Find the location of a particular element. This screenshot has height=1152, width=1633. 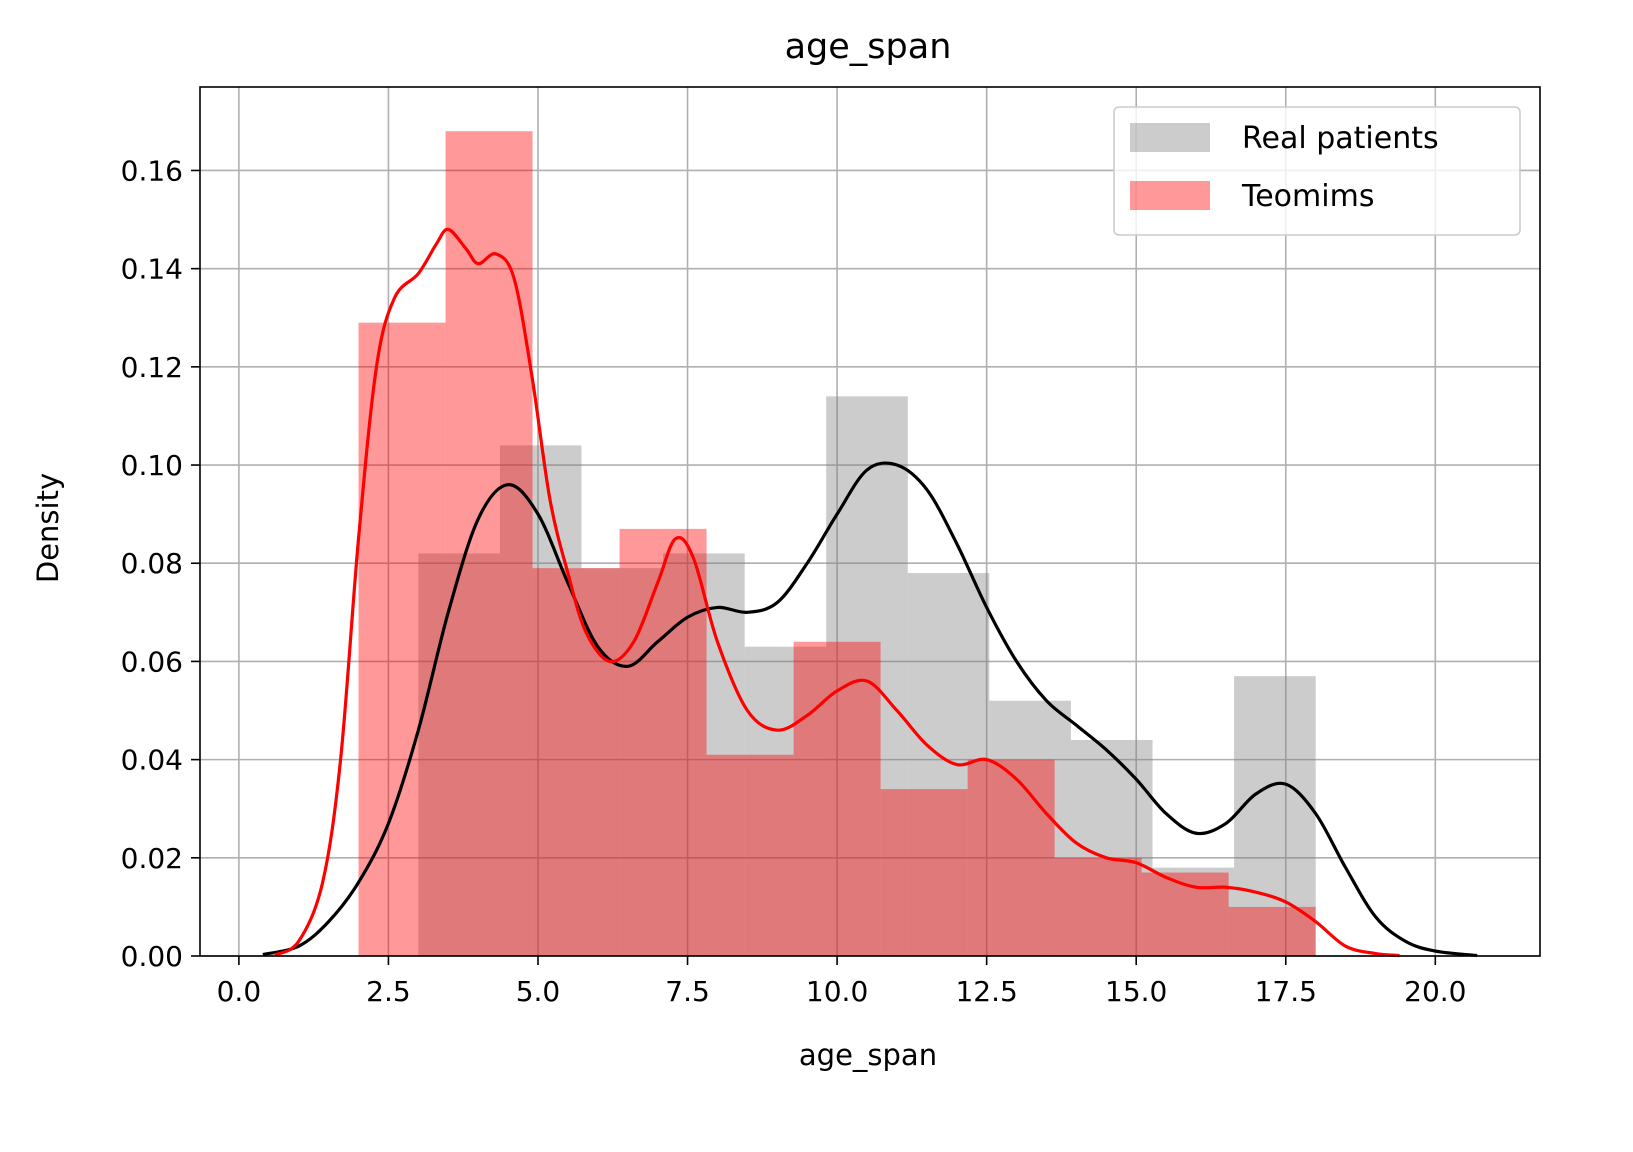

x-tick-label-3: 7.5 is located at coordinates (687, 991).